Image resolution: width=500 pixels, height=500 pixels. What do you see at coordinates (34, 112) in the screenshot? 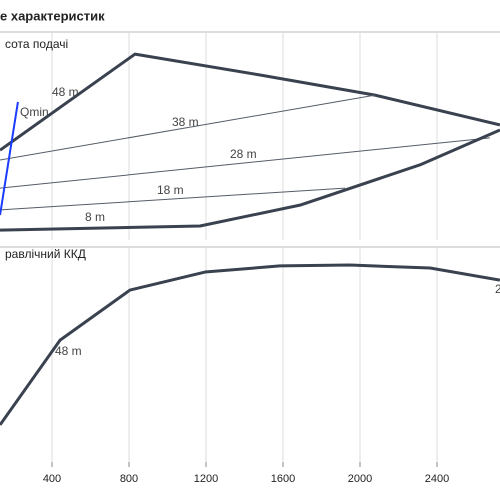
I see `series-label: Qmin` at bounding box center [34, 112].